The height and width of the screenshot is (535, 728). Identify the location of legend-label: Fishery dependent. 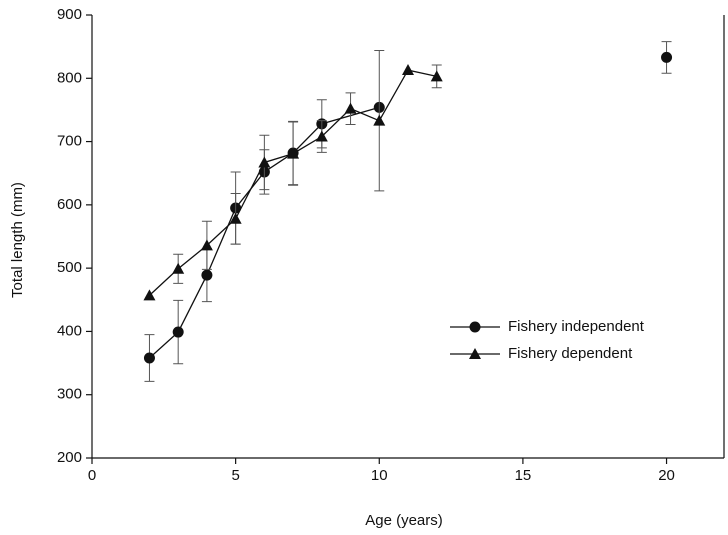
(570, 353).